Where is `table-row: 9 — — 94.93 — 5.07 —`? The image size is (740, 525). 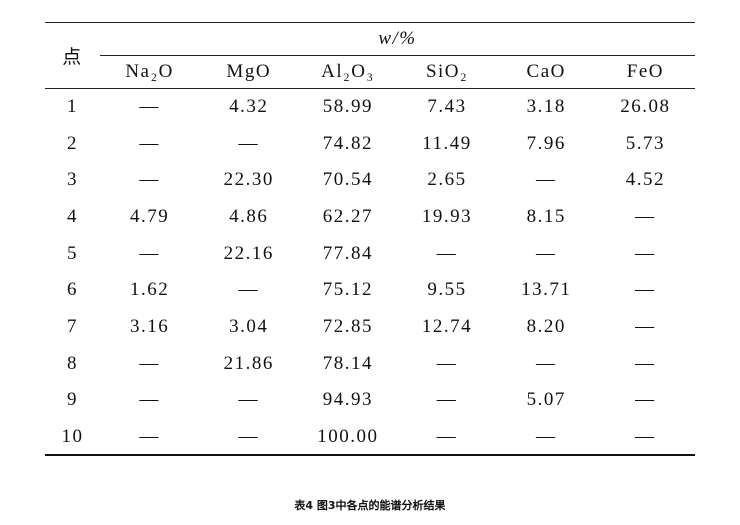 table-row: 9 — — 94.93 — 5.07 — is located at coordinates (370, 400).